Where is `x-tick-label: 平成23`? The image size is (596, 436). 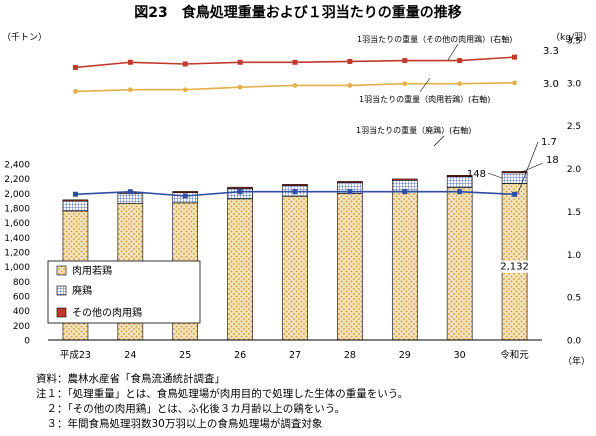 x-tick-label: 平成23 is located at coordinates (75, 355).